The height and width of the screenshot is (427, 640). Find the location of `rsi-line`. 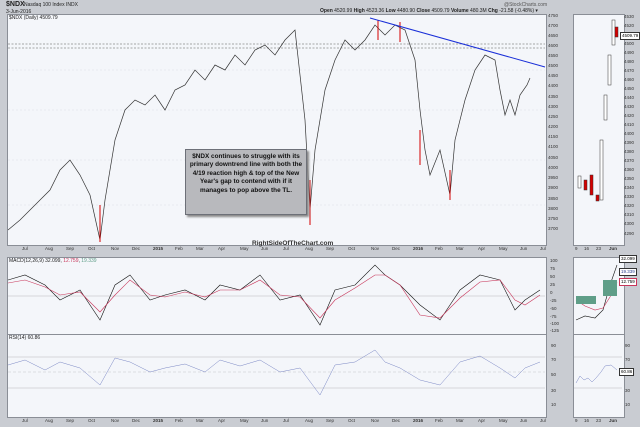

rsi-line is located at coordinates (274, 372).